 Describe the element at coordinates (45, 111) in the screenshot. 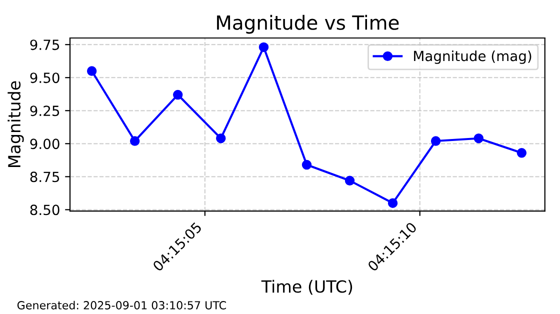

I see `y-tick-label: 9.25` at that location.